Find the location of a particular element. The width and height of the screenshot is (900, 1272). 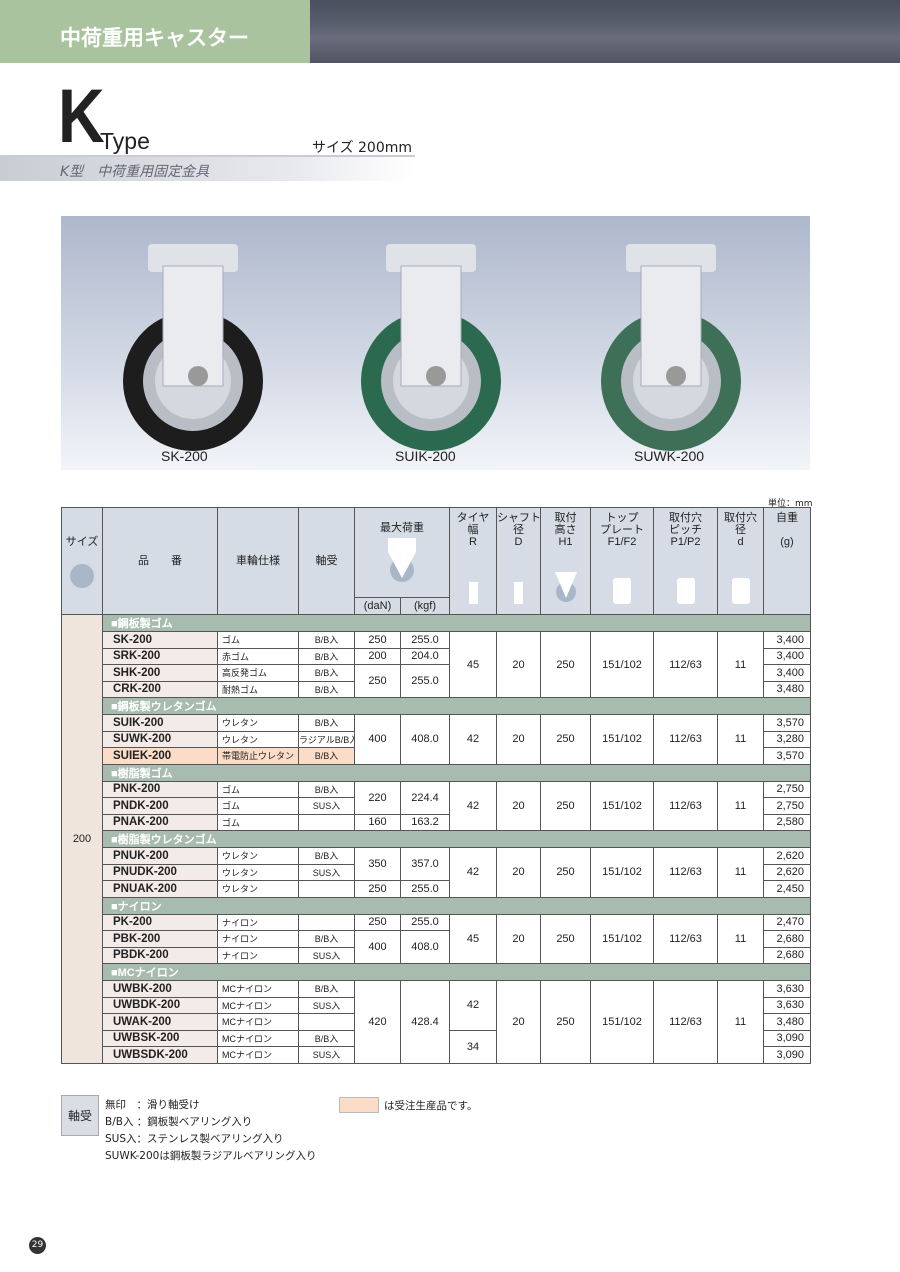

header-kgf: (kgf) is located at coordinates (425, 606).